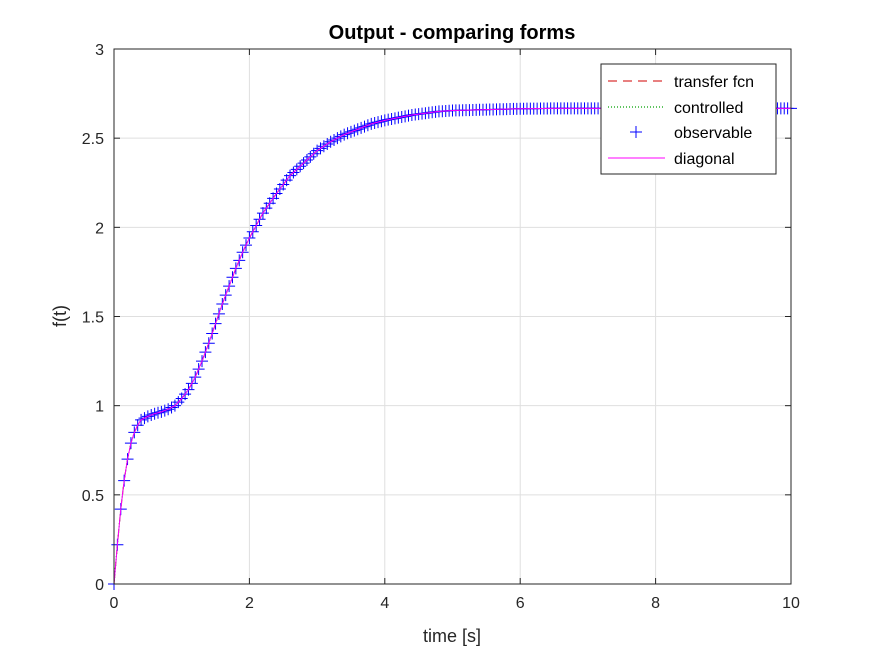 This screenshot has height=656, width=875. I want to click on y-tick-label: 0, so click(99, 585).